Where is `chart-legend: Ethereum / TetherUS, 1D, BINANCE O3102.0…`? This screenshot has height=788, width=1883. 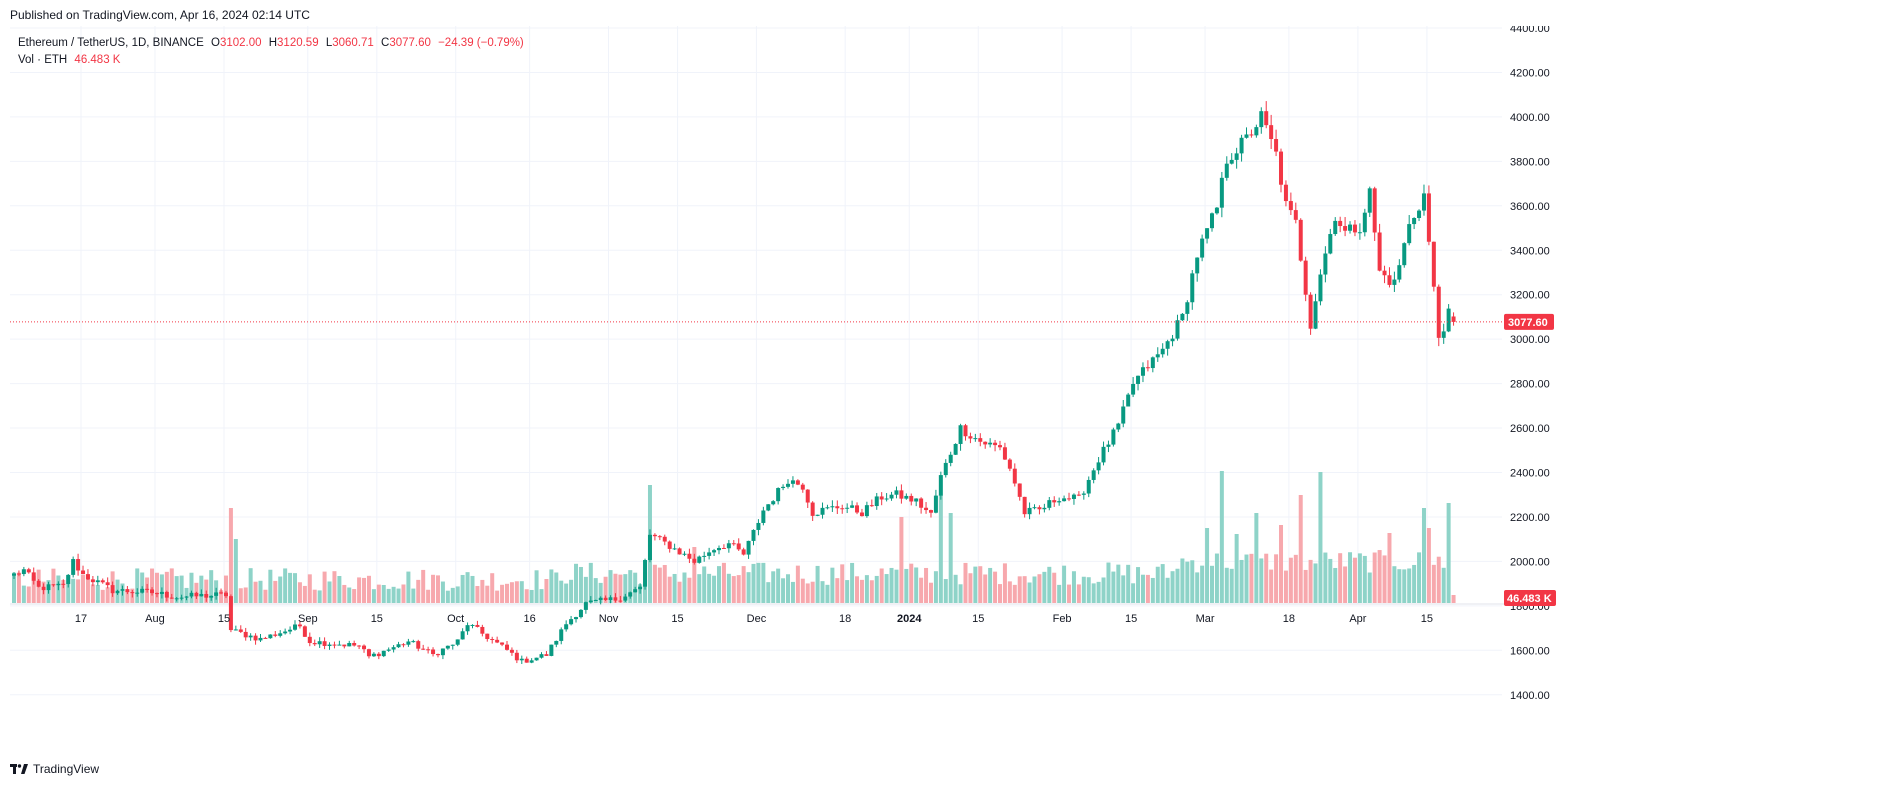 chart-legend: Ethereum / TetherUS, 1D, BINANCE O3102.0… is located at coordinates (273, 52).